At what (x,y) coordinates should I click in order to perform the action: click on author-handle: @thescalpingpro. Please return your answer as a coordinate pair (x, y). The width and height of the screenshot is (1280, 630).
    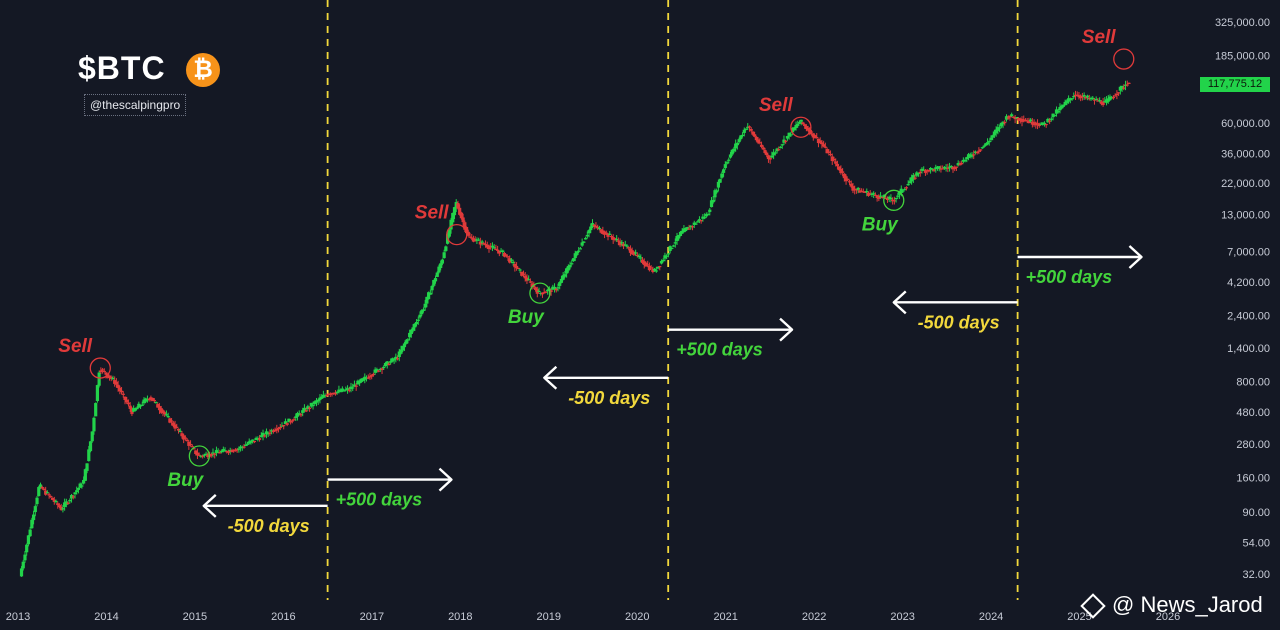
    Looking at the image, I should click on (135, 105).